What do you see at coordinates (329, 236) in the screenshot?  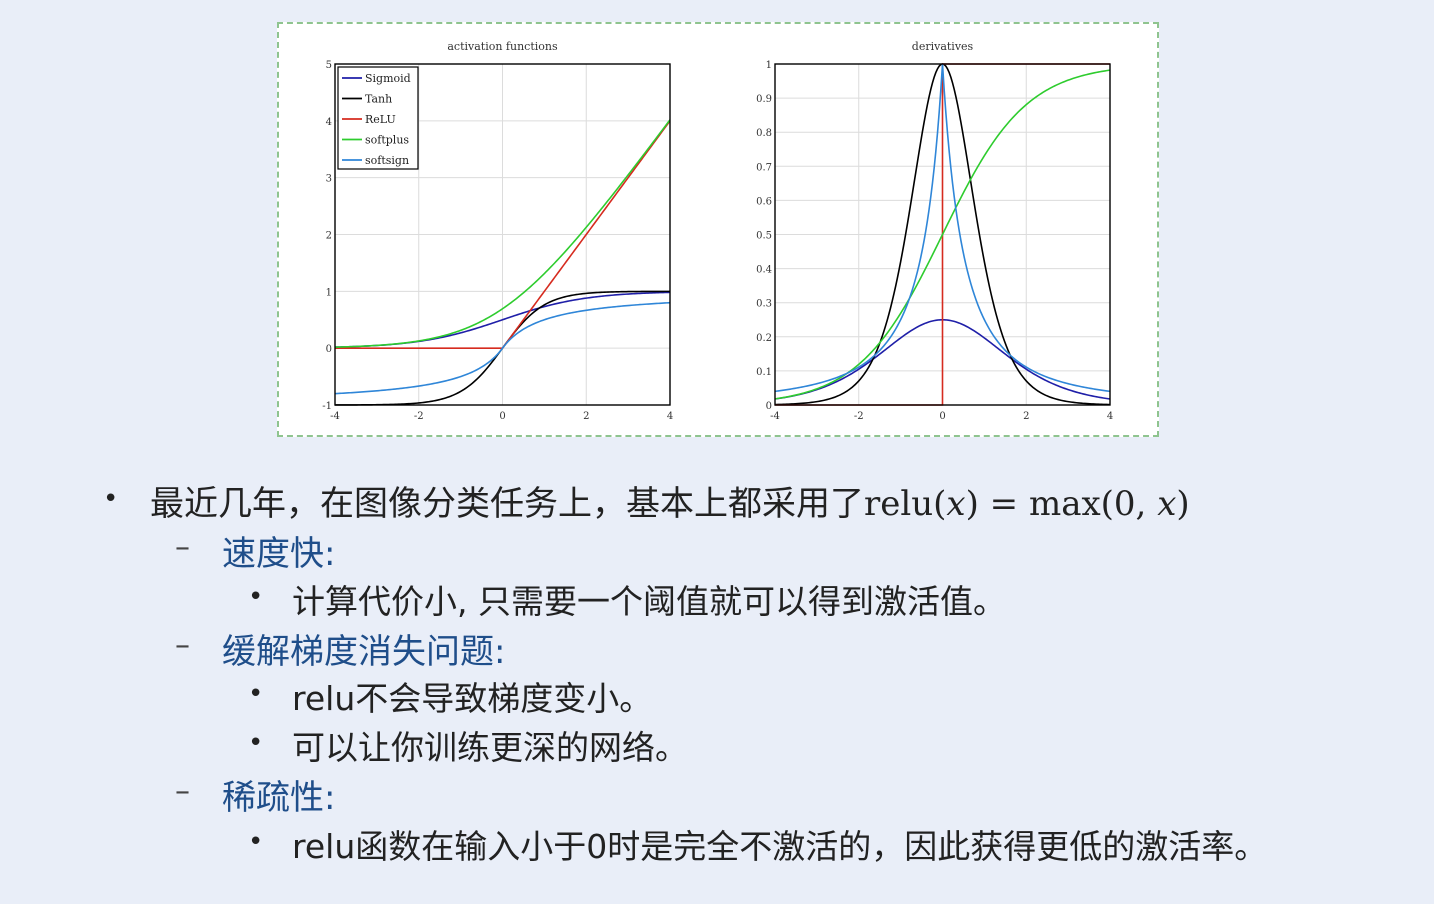 I see `y-tick-label: 2` at bounding box center [329, 236].